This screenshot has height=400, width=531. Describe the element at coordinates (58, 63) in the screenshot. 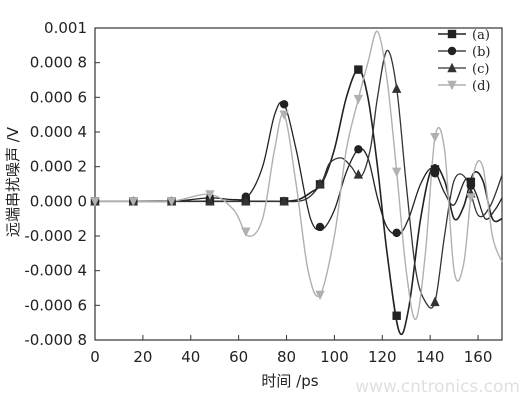

I see `y-tick-label: 0.000 8` at that location.